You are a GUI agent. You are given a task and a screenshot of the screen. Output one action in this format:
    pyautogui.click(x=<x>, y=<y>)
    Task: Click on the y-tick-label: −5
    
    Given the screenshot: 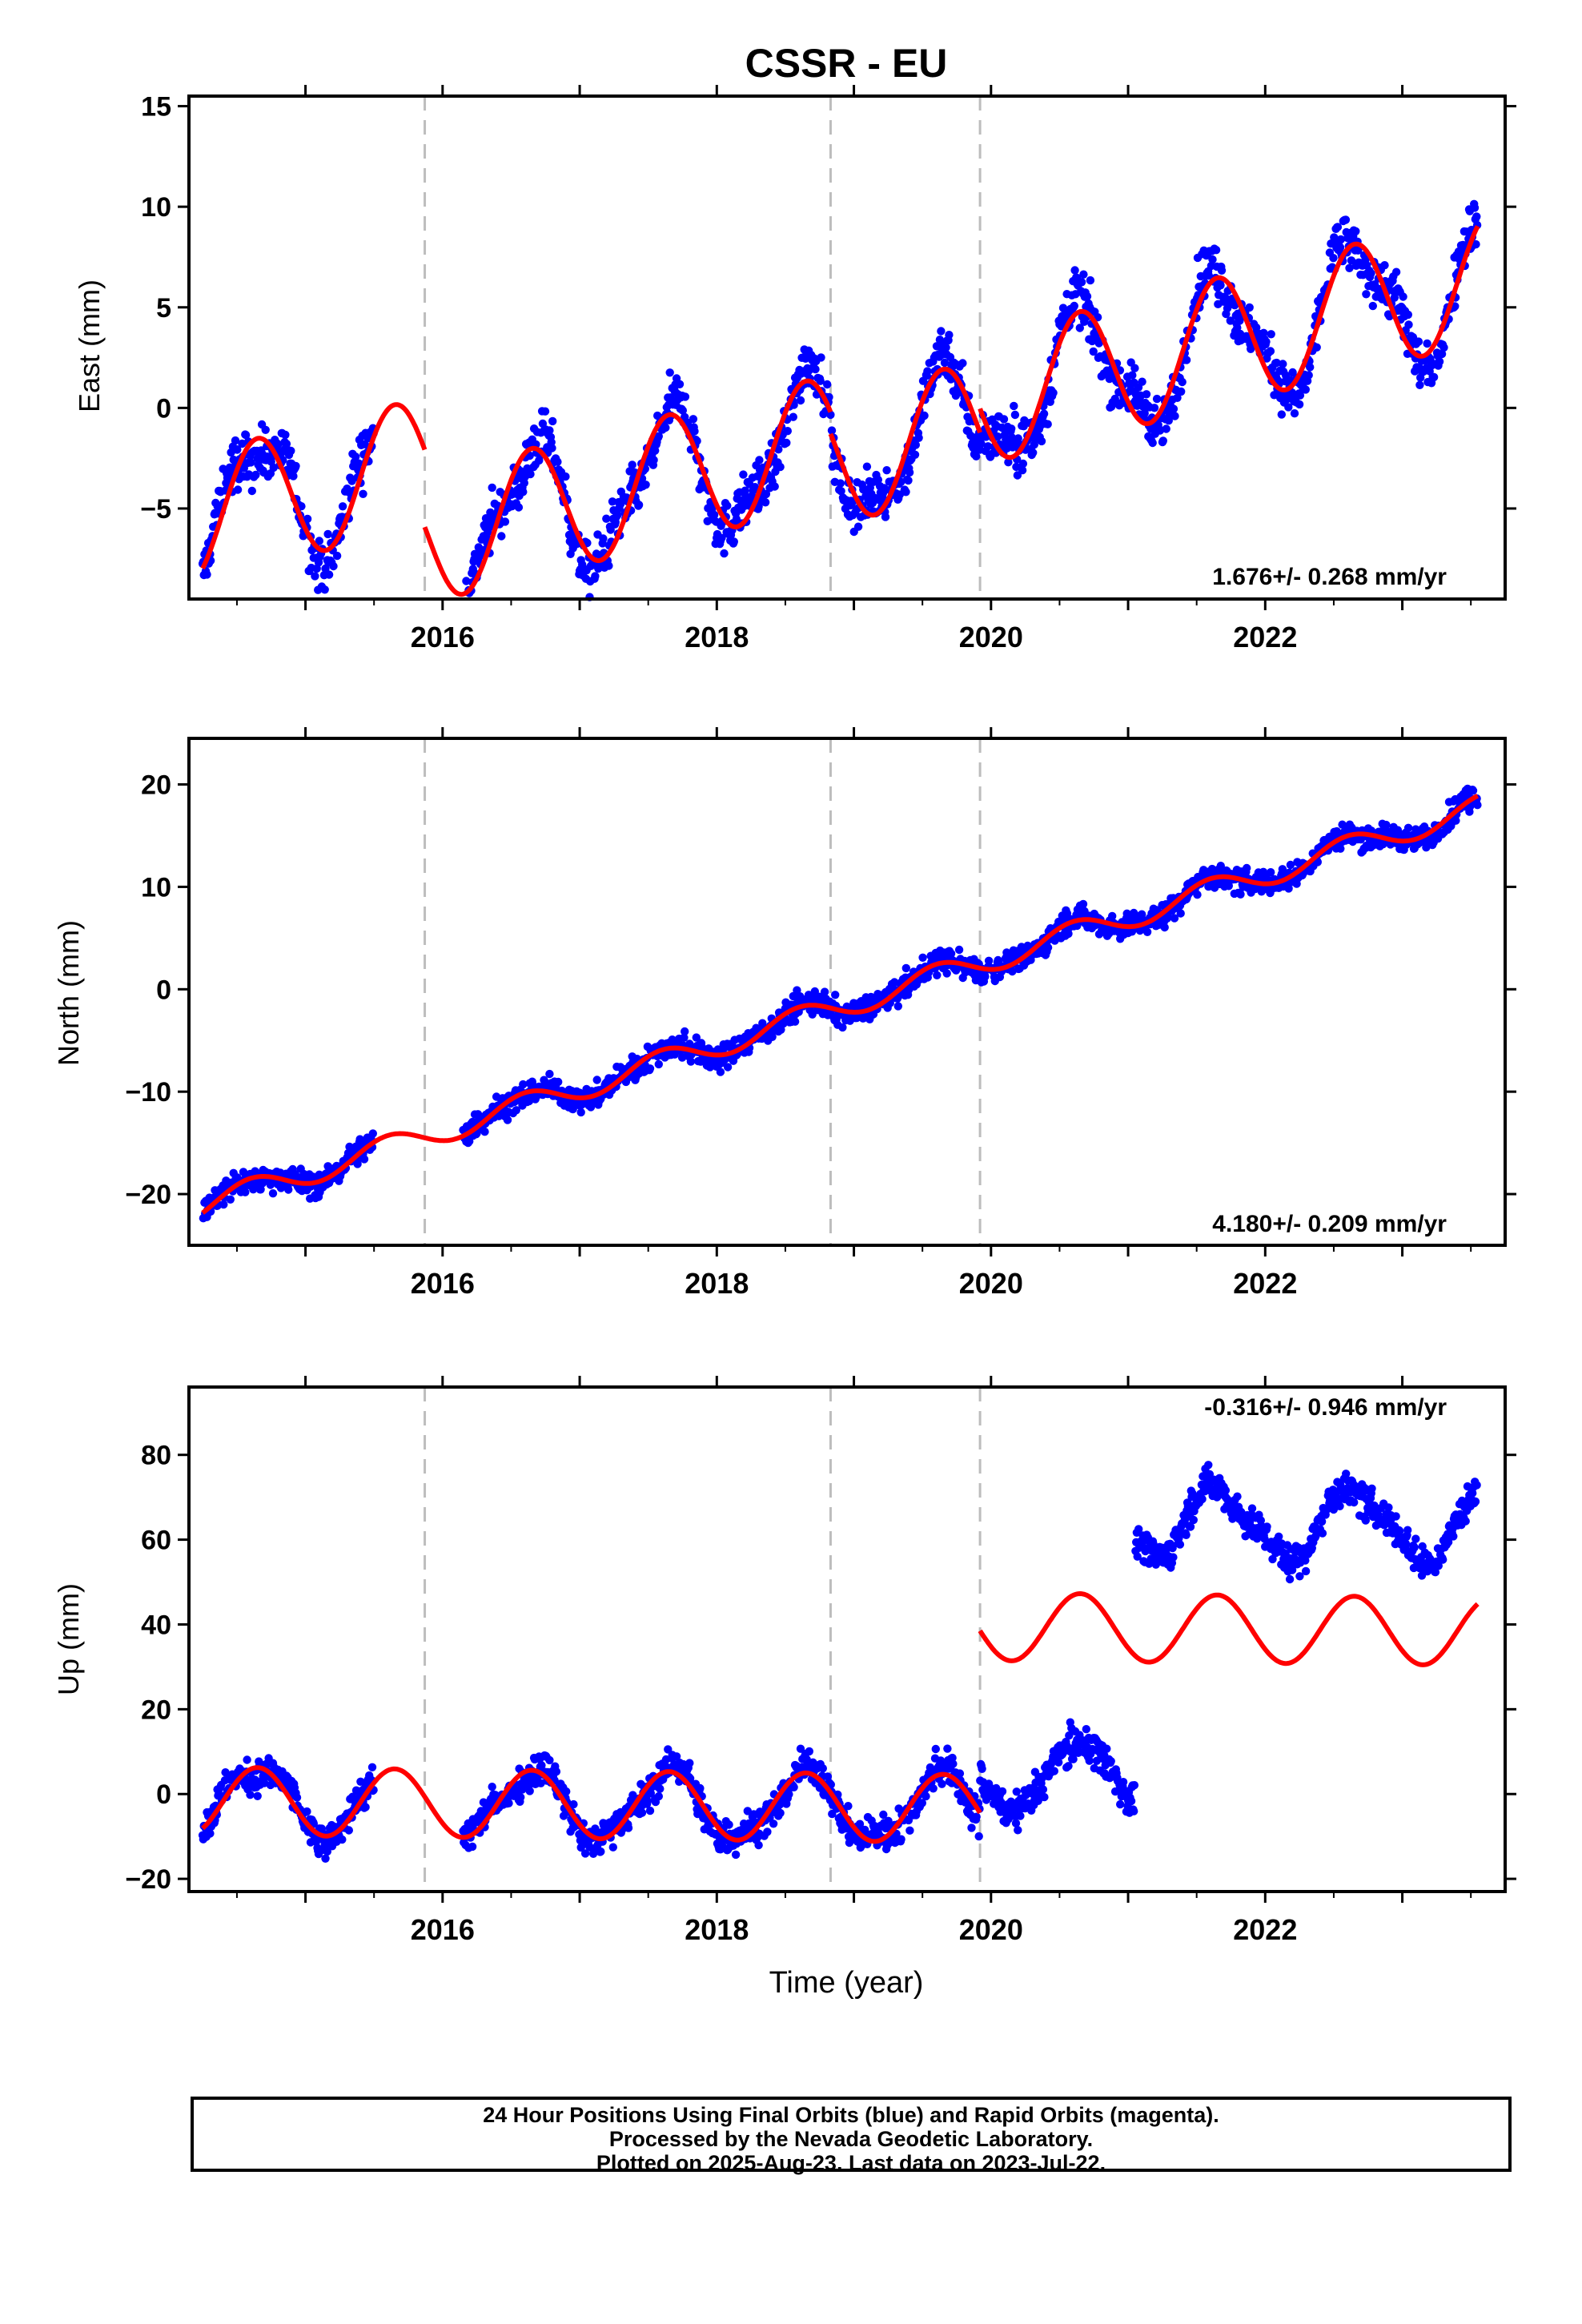 What is the action you would take?
    pyautogui.click(x=155, y=510)
    